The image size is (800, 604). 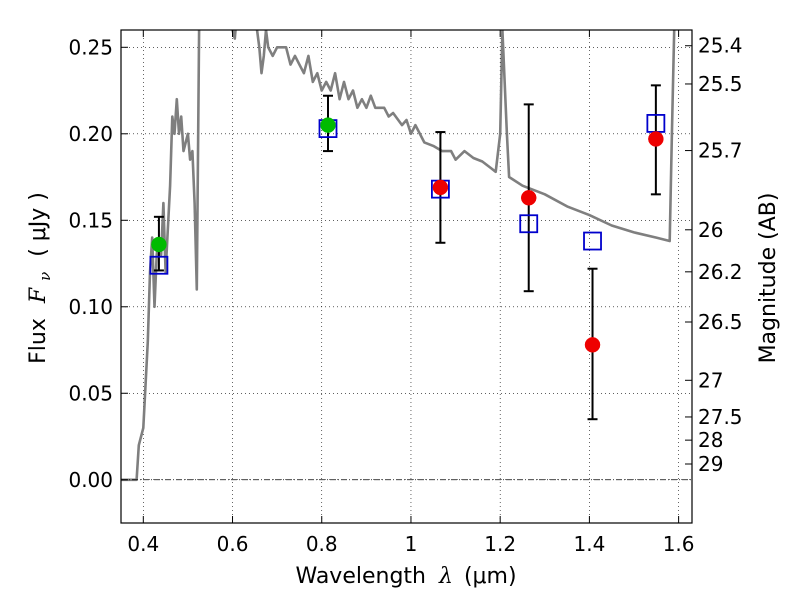 I want to click on y-tick-label: 0.15, so click(x=90, y=220).